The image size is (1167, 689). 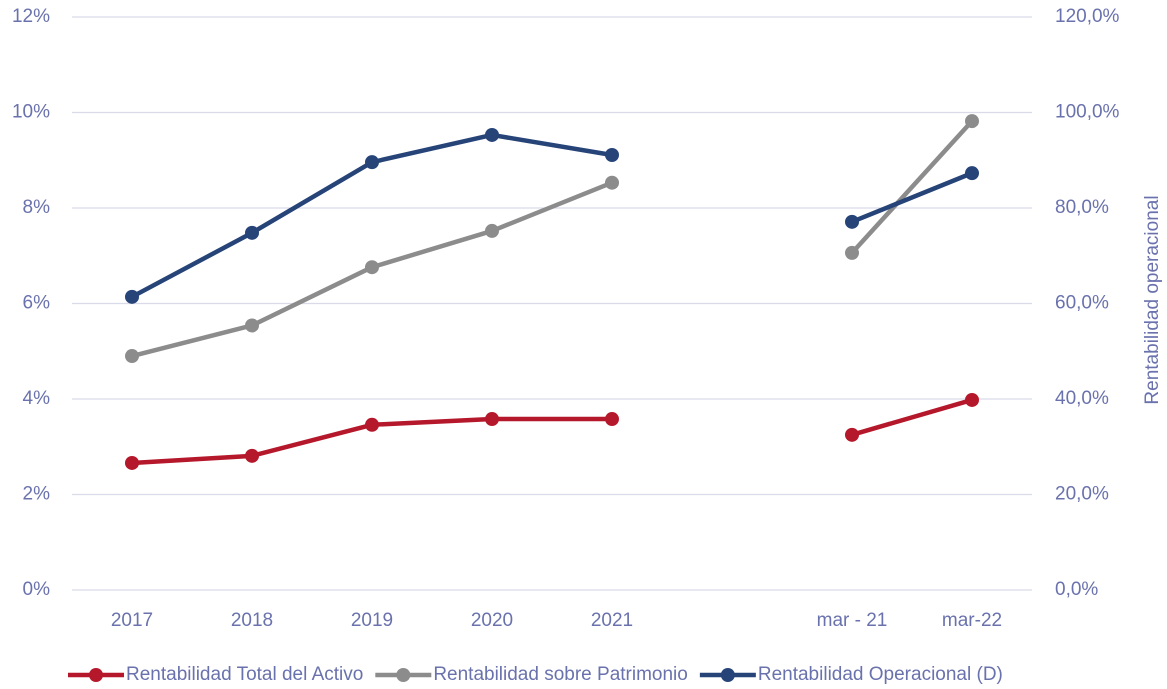 I want to click on y2-tick-label: 20,0%, so click(x=1082, y=494).